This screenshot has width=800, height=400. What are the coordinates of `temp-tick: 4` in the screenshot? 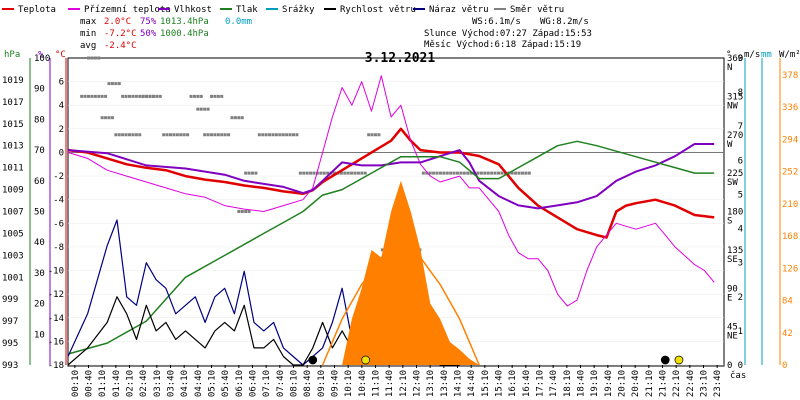 It's located at (61, 106).